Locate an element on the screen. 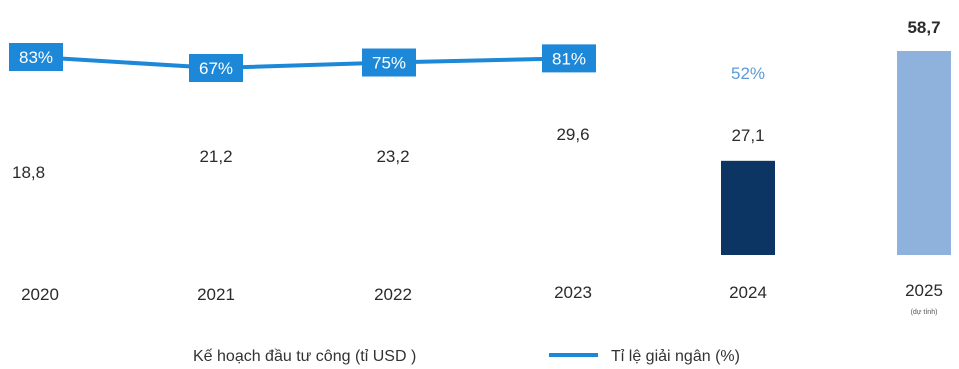 The image size is (959, 369). x-tick-label-2022: 2022 is located at coordinates (393, 294).